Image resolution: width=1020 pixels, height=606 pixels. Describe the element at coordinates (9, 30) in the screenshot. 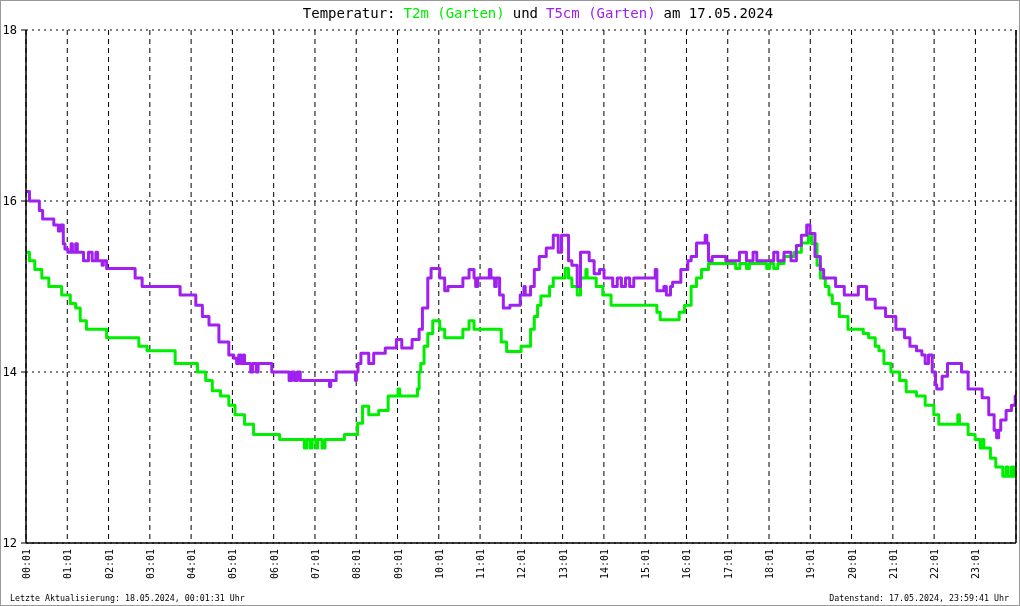

I see `y-tick-label: 18` at that location.